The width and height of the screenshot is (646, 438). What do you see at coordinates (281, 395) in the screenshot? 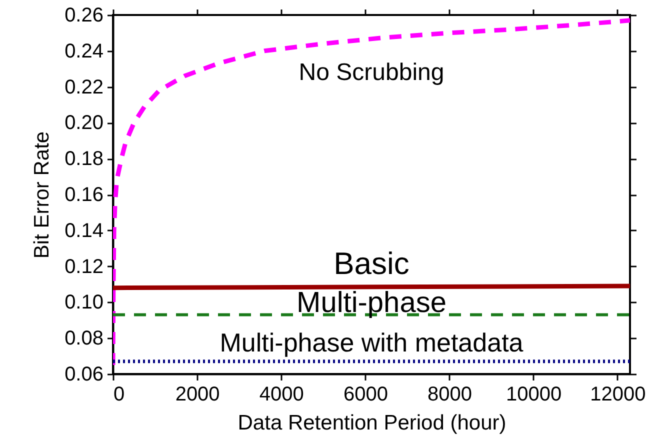
I see `x-tick-label: 4000` at bounding box center [281, 395].